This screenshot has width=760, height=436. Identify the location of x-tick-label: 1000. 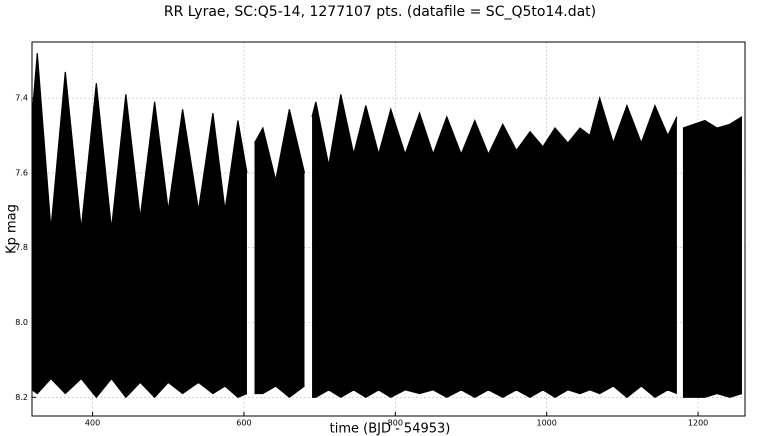
(547, 423).